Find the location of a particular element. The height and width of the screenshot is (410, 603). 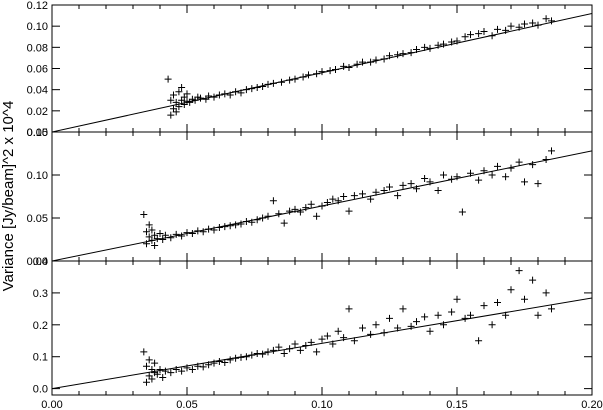

panel-bottom-ytick-label: 0.3 is located at coordinates (40, 294).